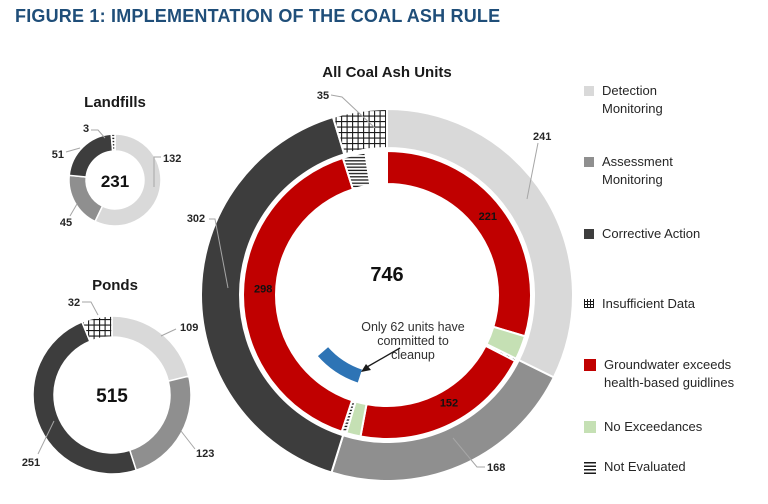 The width and height of the screenshot is (768, 504). What do you see at coordinates (589, 91) in the screenshot?
I see `detection-swatch` at bounding box center [589, 91].